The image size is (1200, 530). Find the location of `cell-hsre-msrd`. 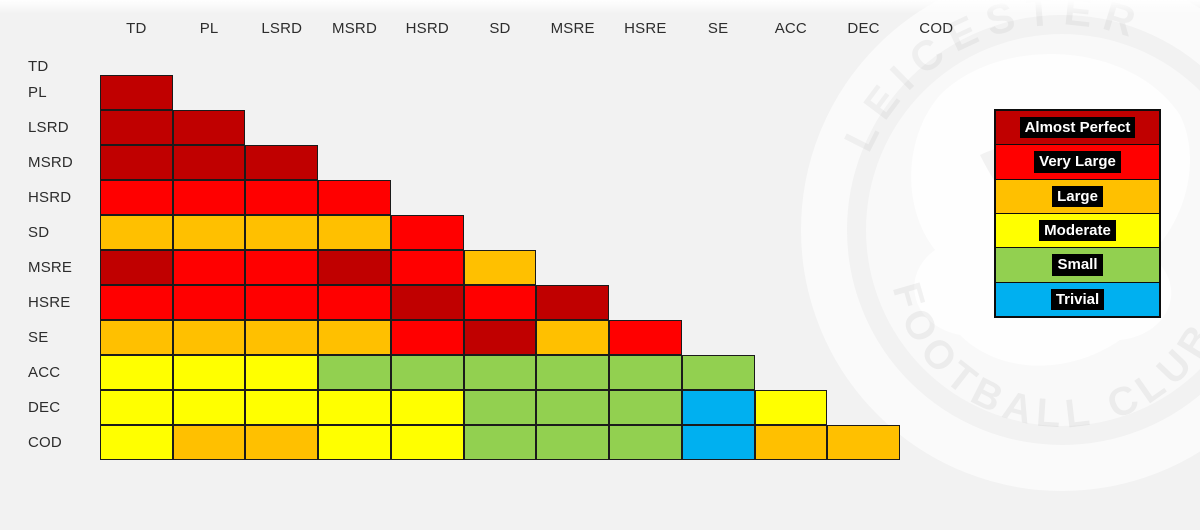

cell-hsre-msrd is located at coordinates (354, 302).